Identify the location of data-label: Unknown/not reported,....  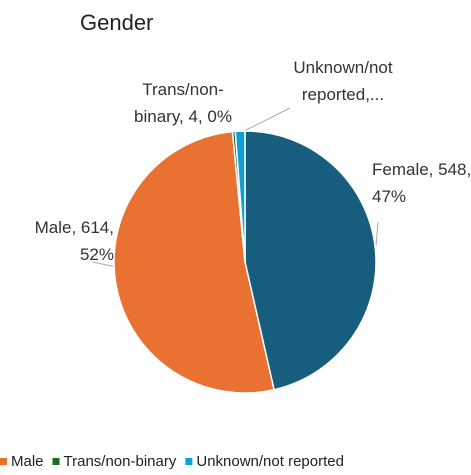
(343, 81).